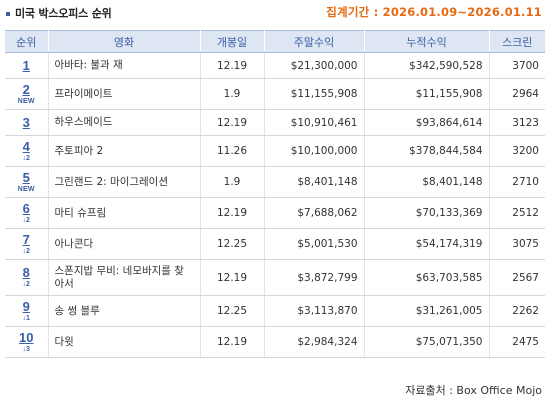 The height and width of the screenshot is (400, 550). What do you see at coordinates (517, 311) in the screenshot?
I see `screens-cell: 2262` at bounding box center [517, 311].